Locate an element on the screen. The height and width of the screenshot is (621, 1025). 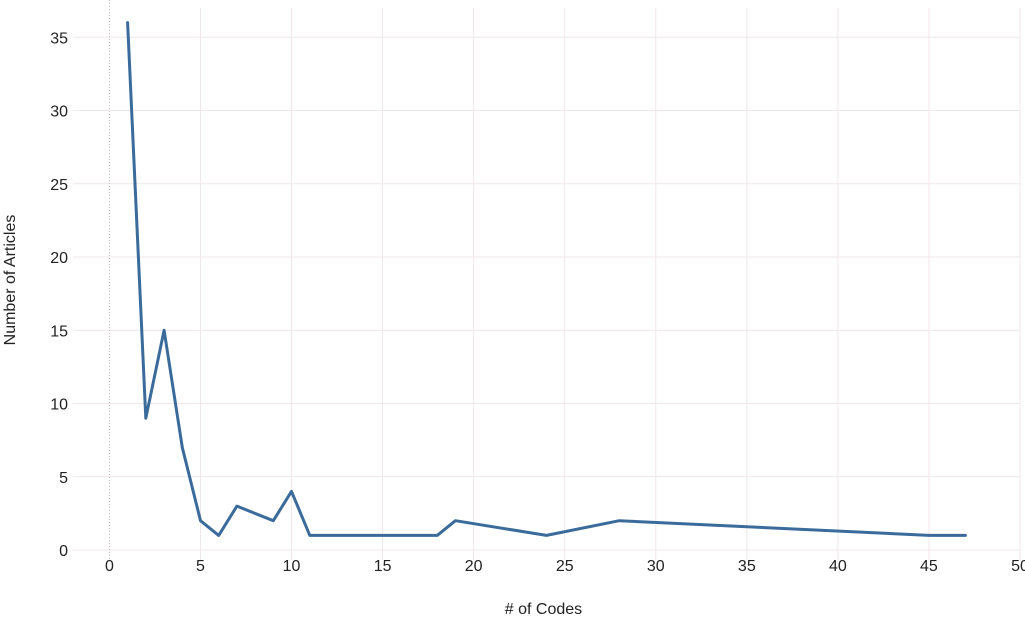
x-tick-label-45: 45 is located at coordinates (929, 566).